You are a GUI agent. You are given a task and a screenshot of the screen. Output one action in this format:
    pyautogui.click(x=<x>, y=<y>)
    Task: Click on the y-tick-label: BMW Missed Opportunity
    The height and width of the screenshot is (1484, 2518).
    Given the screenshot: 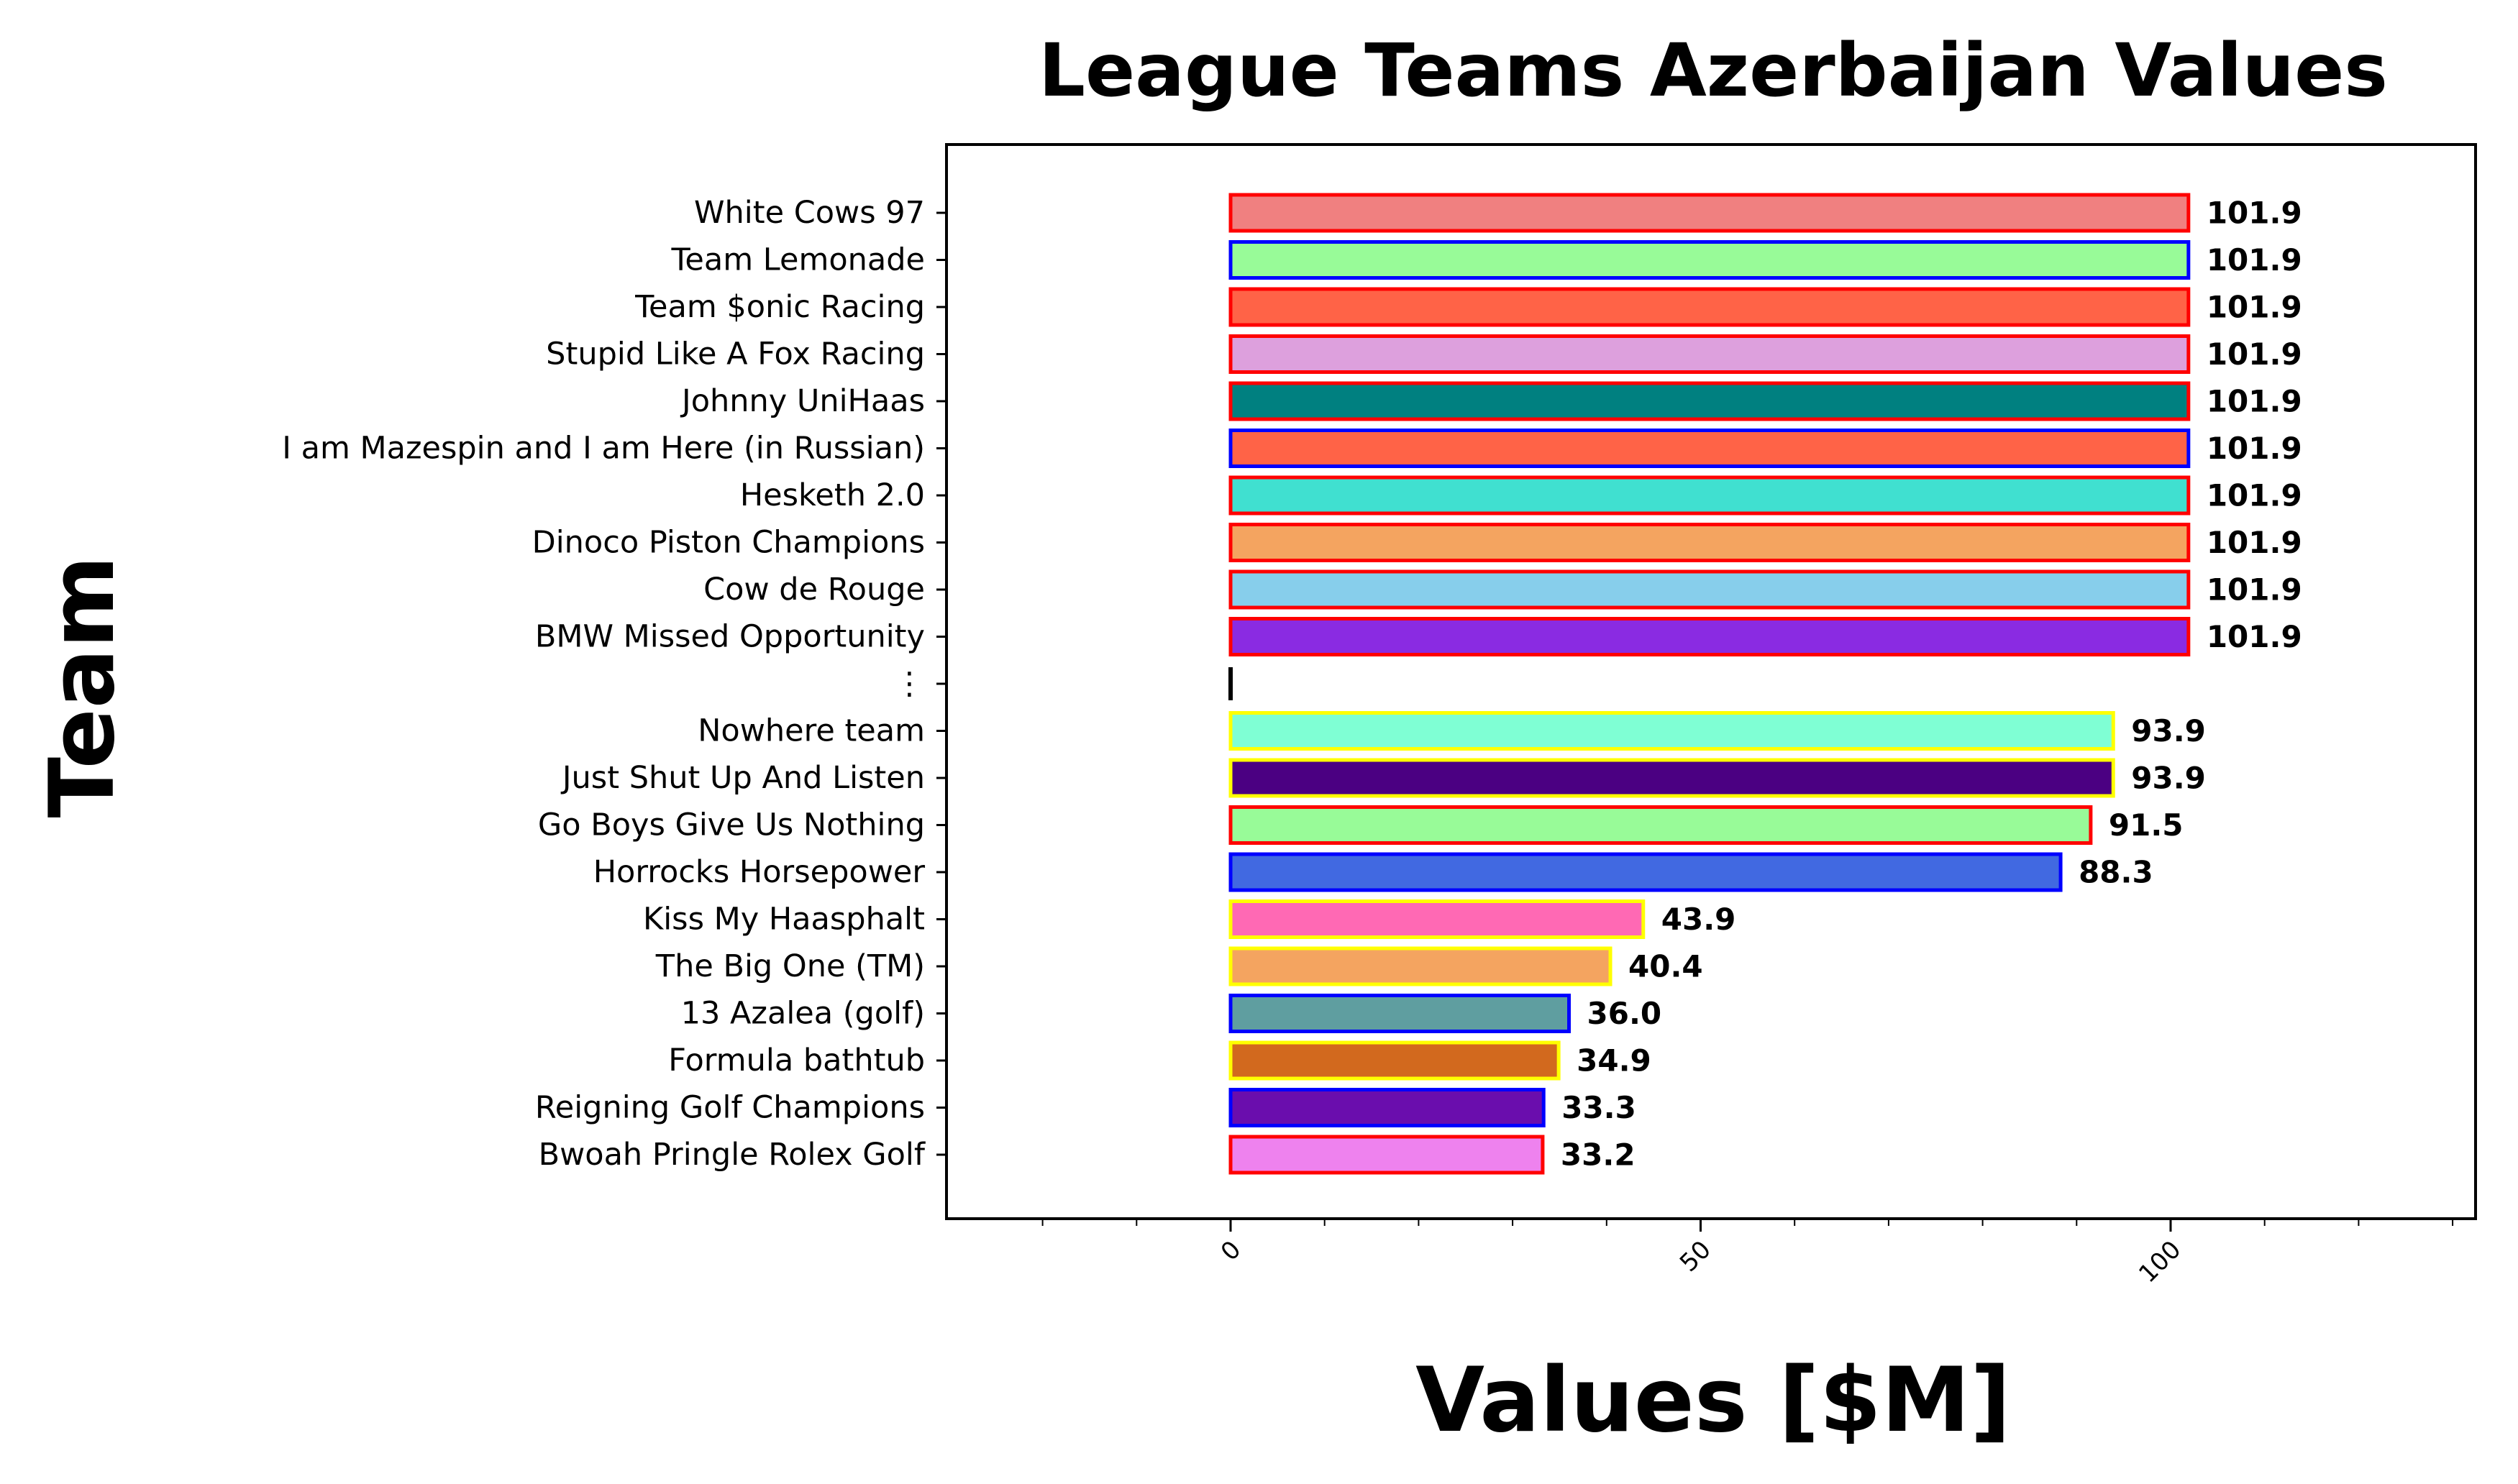 What is the action you would take?
    pyautogui.click(x=730, y=637)
    